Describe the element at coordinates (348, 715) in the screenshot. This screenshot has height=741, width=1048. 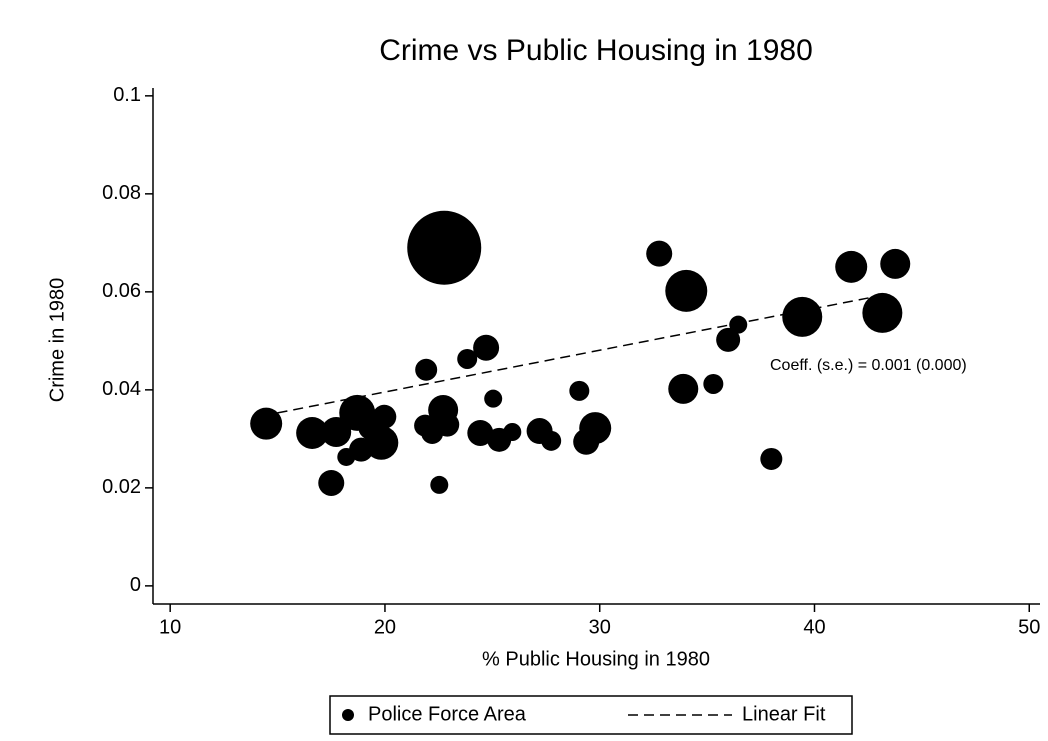
I see `legend-marker` at that location.